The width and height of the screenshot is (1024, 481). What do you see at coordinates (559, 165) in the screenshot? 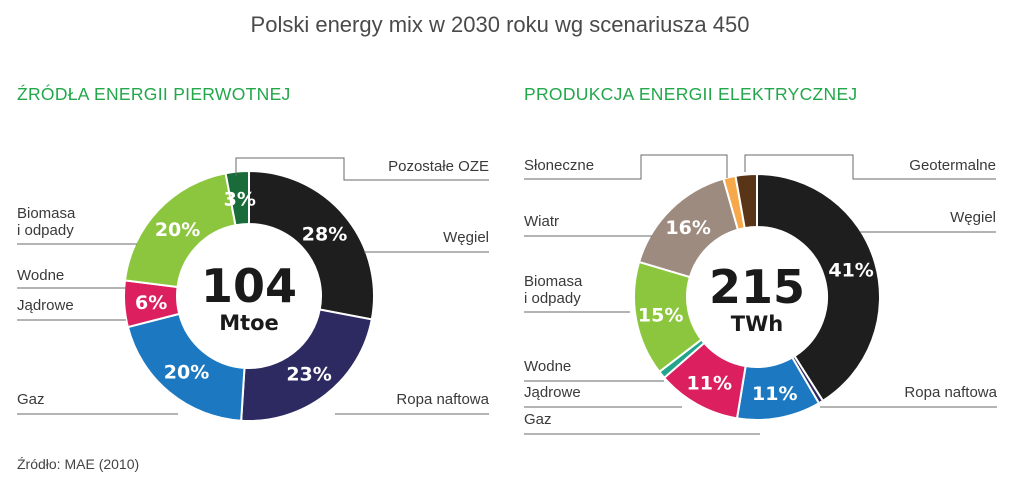
I see `legend-label-sloneczne: Słoneczne` at bounding box center [559, 165].